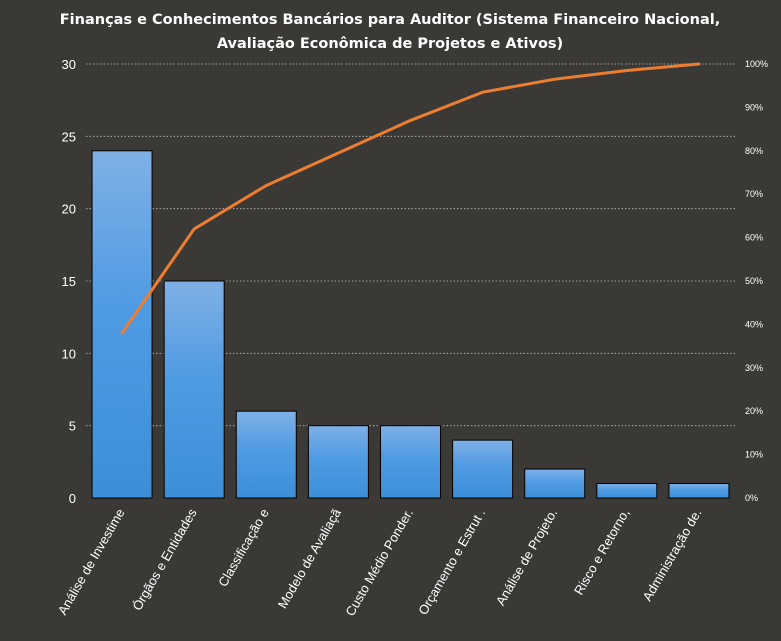  What do you see at coordinates (72, 426) in the screenshot?
I see `left-tick-label: 5` at bounding box center [72, 426].